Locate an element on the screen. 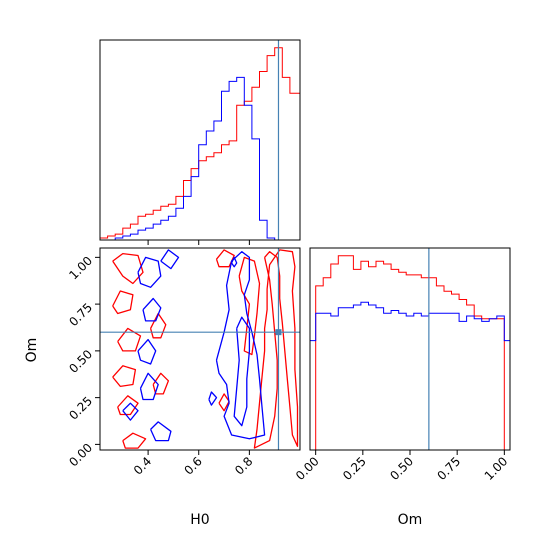  h0-frame is located at coordinates (200, 140).